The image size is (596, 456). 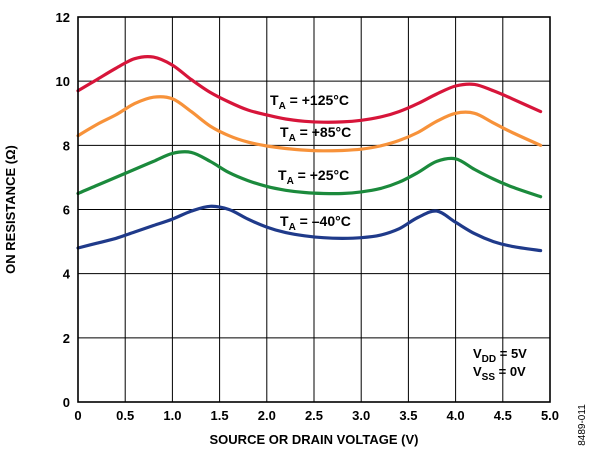 I want to click on x-tick-label: 5.0, so click(x=550, y=415).